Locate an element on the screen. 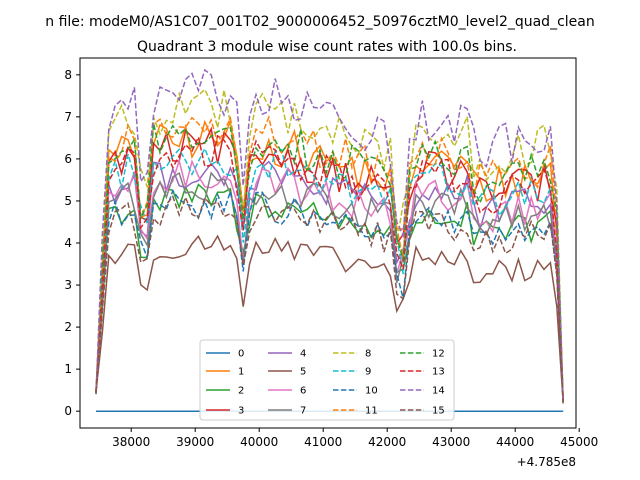  x-tick-label: 45000 is located at coordinates (579, 442).